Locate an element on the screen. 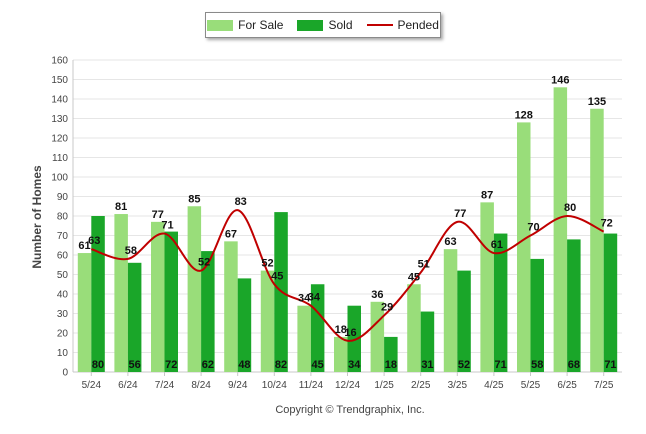 The image size is (646, 434). data-label-sold: 34 is located at coordinates (354, 365).